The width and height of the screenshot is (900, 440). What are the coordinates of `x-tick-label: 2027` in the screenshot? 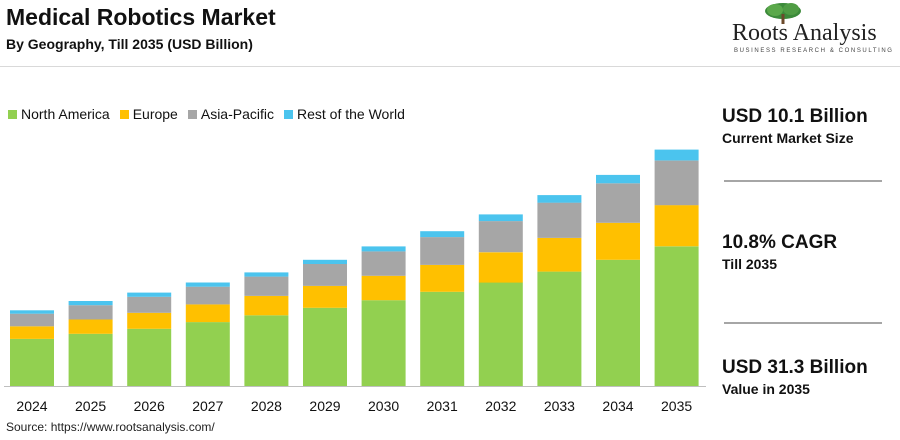 It's located at (207, 406).